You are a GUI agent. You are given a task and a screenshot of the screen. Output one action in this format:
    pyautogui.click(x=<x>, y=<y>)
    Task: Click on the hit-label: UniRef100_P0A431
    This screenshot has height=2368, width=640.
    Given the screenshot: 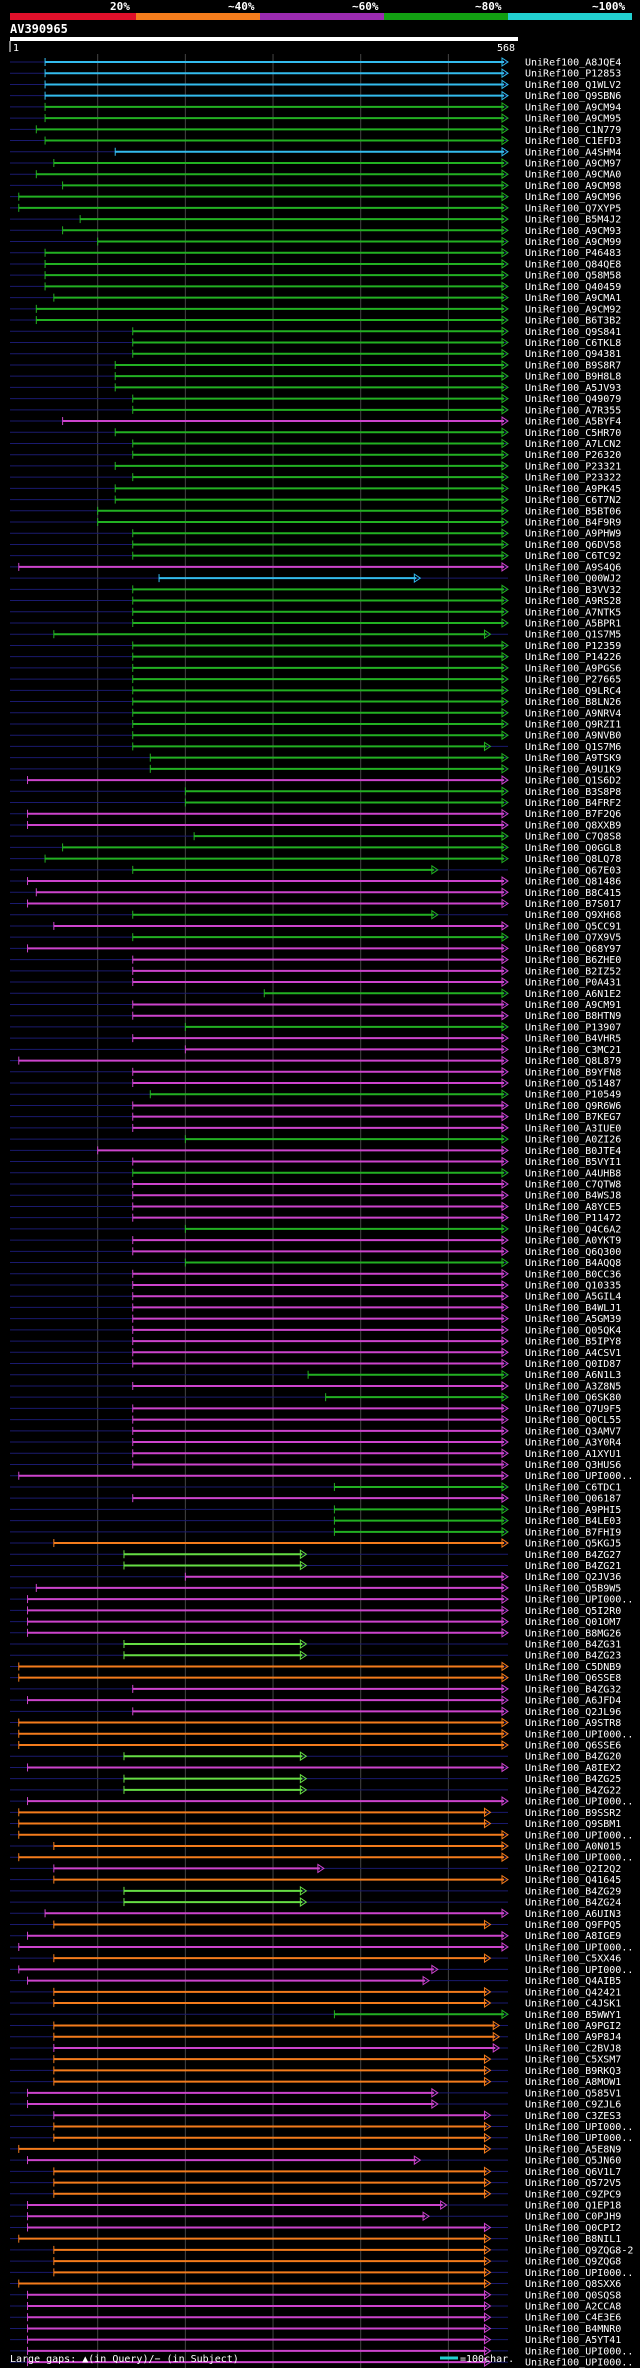 What is the action you would take?
    pyautogui.click(x=573, y=983)
    